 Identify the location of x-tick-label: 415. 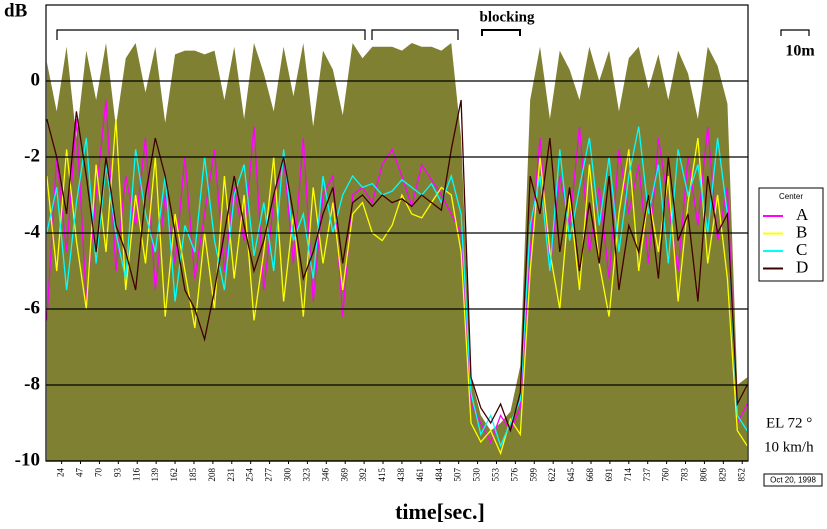
(382, 475).